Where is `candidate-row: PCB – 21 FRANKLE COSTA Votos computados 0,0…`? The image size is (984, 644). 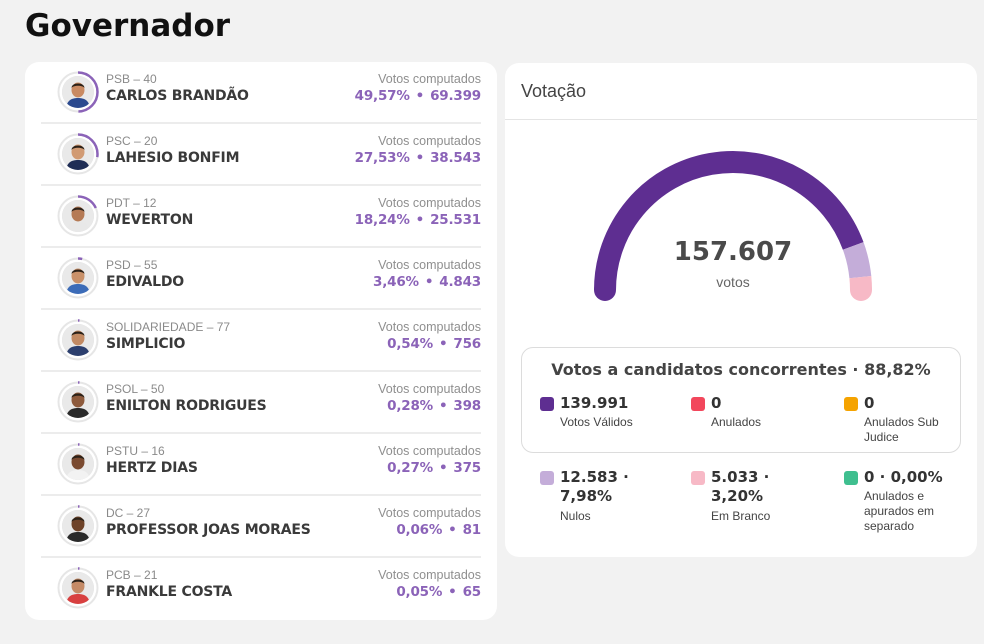
candidate-row: PCB – 21 FRANKLE COSTA Votos computados 0,0… is located at coordinates (261, 589).